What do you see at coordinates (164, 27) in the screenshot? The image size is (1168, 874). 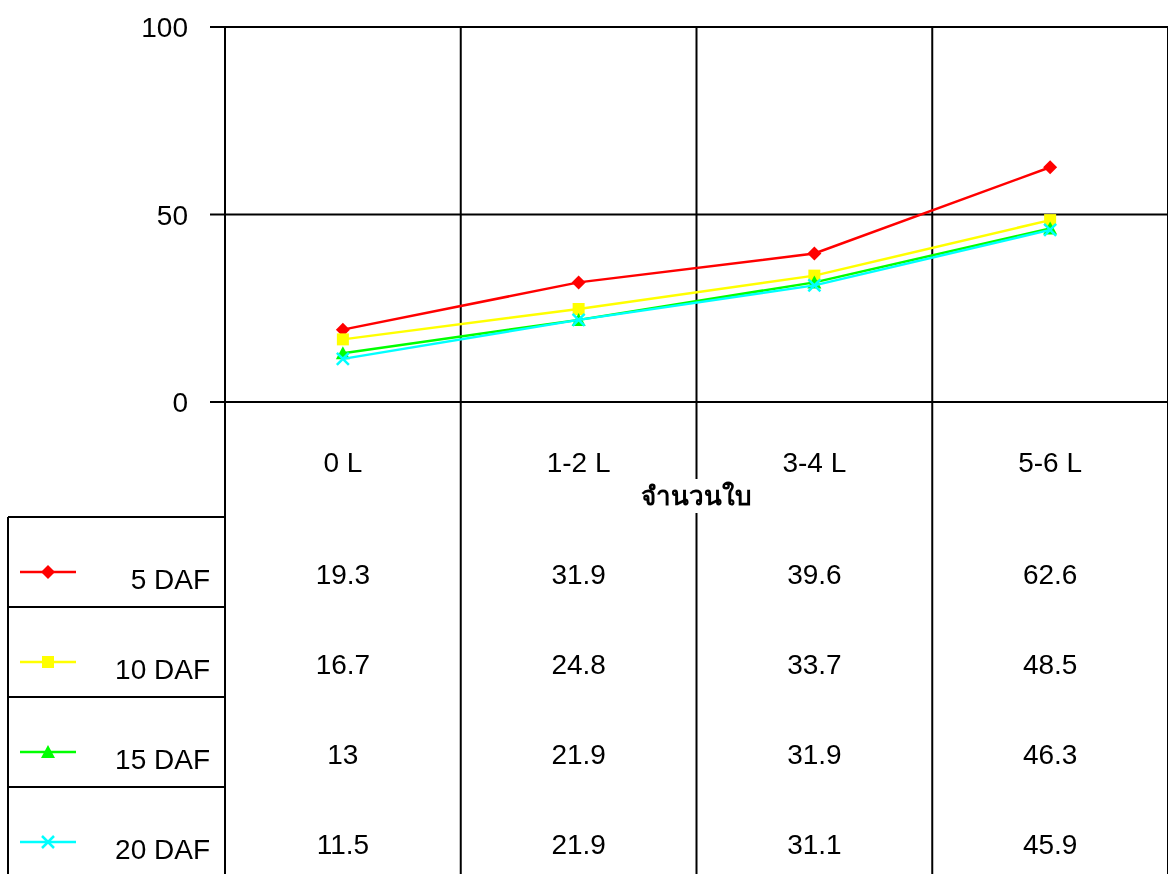 I see `y-tick-label: 100` at bounding box center [164, 27].